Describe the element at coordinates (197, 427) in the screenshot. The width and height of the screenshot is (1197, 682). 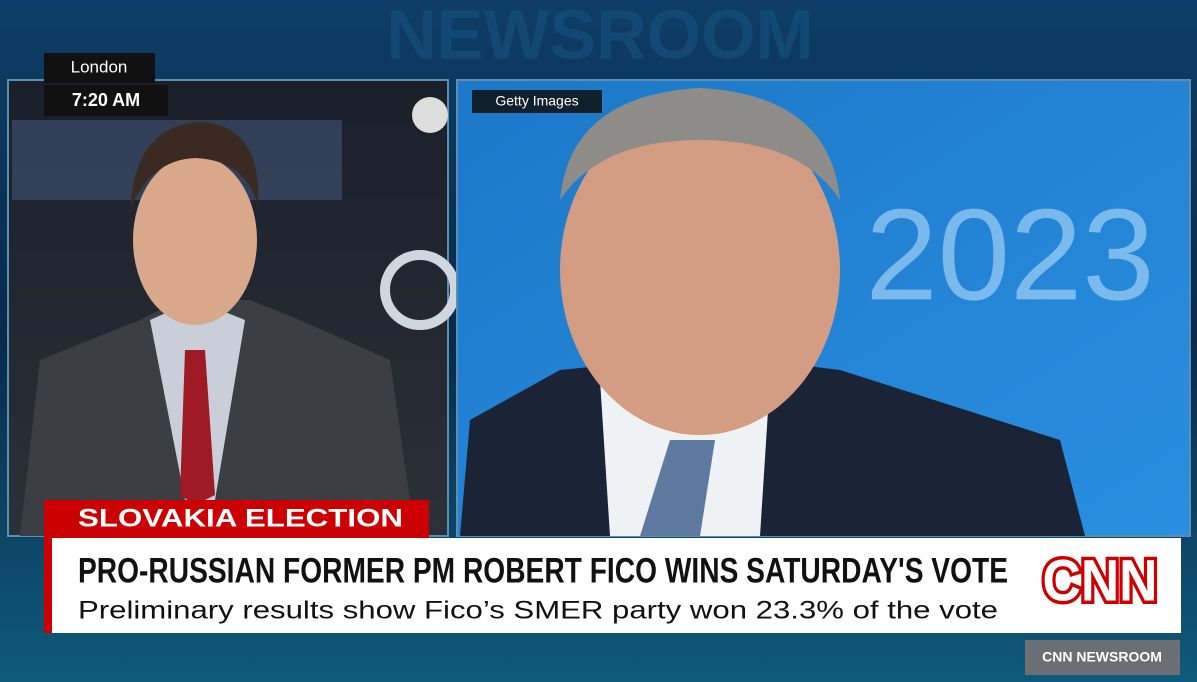
I see `anchor-tie` at that location.